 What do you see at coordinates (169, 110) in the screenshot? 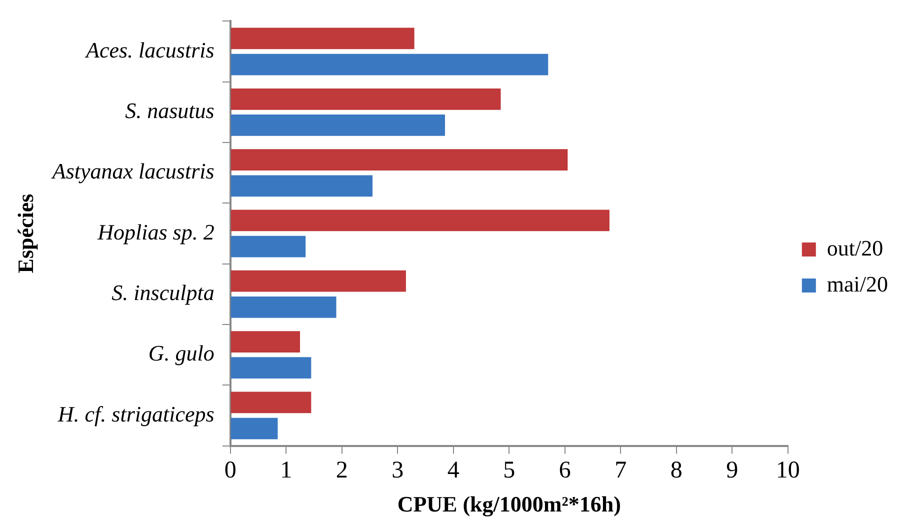
I see `y-tick-label: S. nasutus` at bounding box center [169, 110].